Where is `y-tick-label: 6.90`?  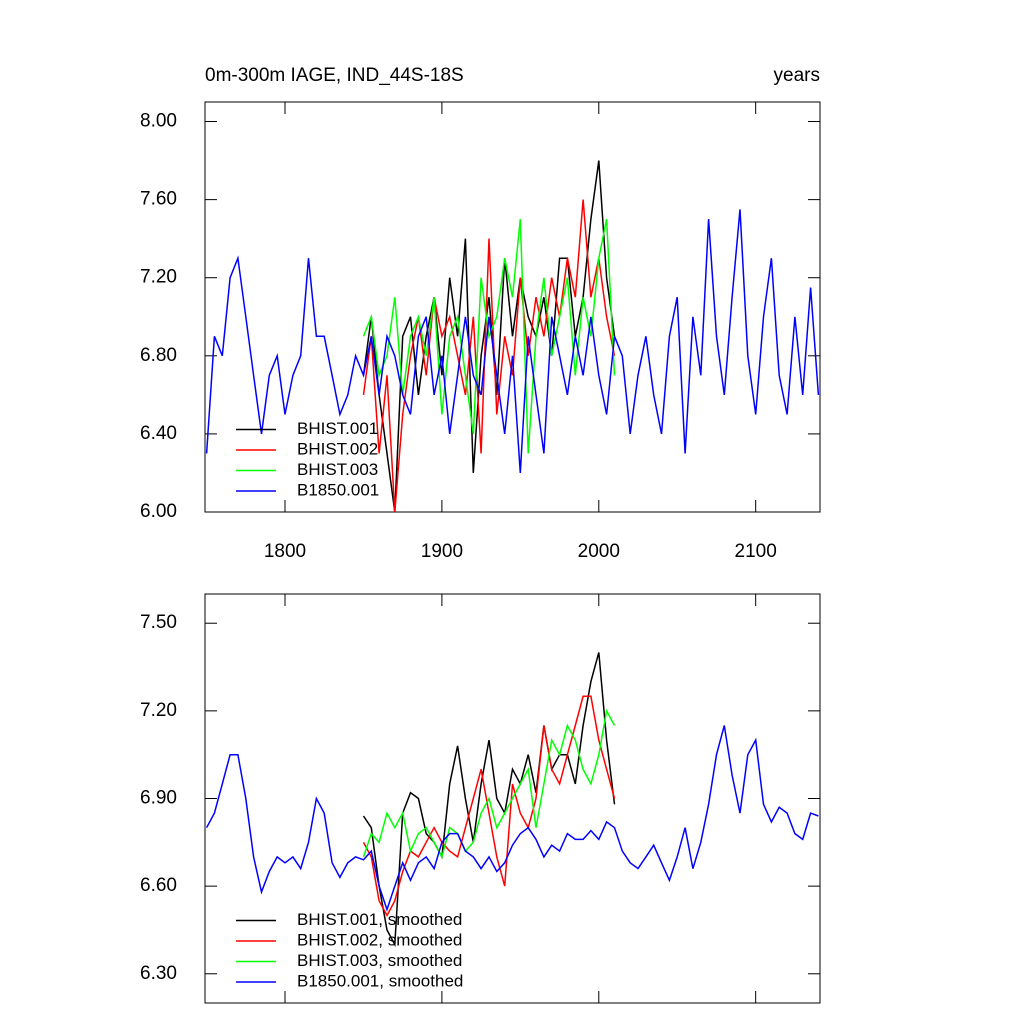 y-tick-label: 6.90 is located at coordinates (158, 798).